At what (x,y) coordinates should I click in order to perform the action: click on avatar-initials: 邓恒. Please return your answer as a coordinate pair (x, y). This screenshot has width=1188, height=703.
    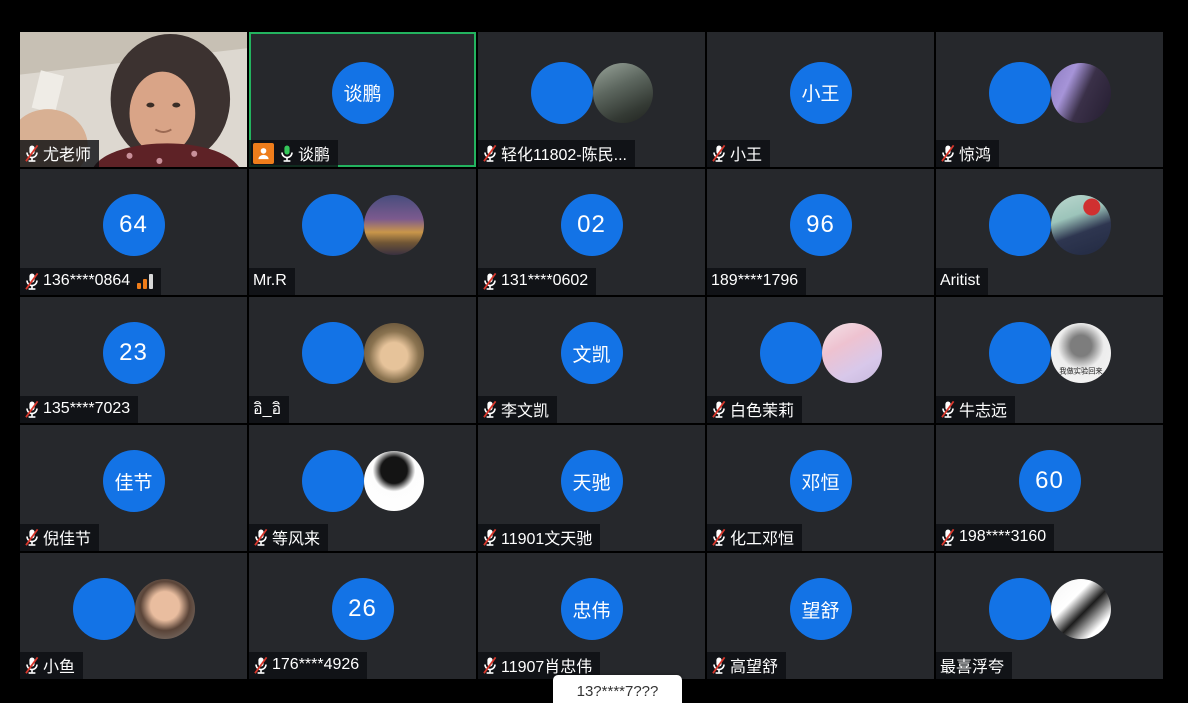
    Looking at the image, I should click on (820, 481).